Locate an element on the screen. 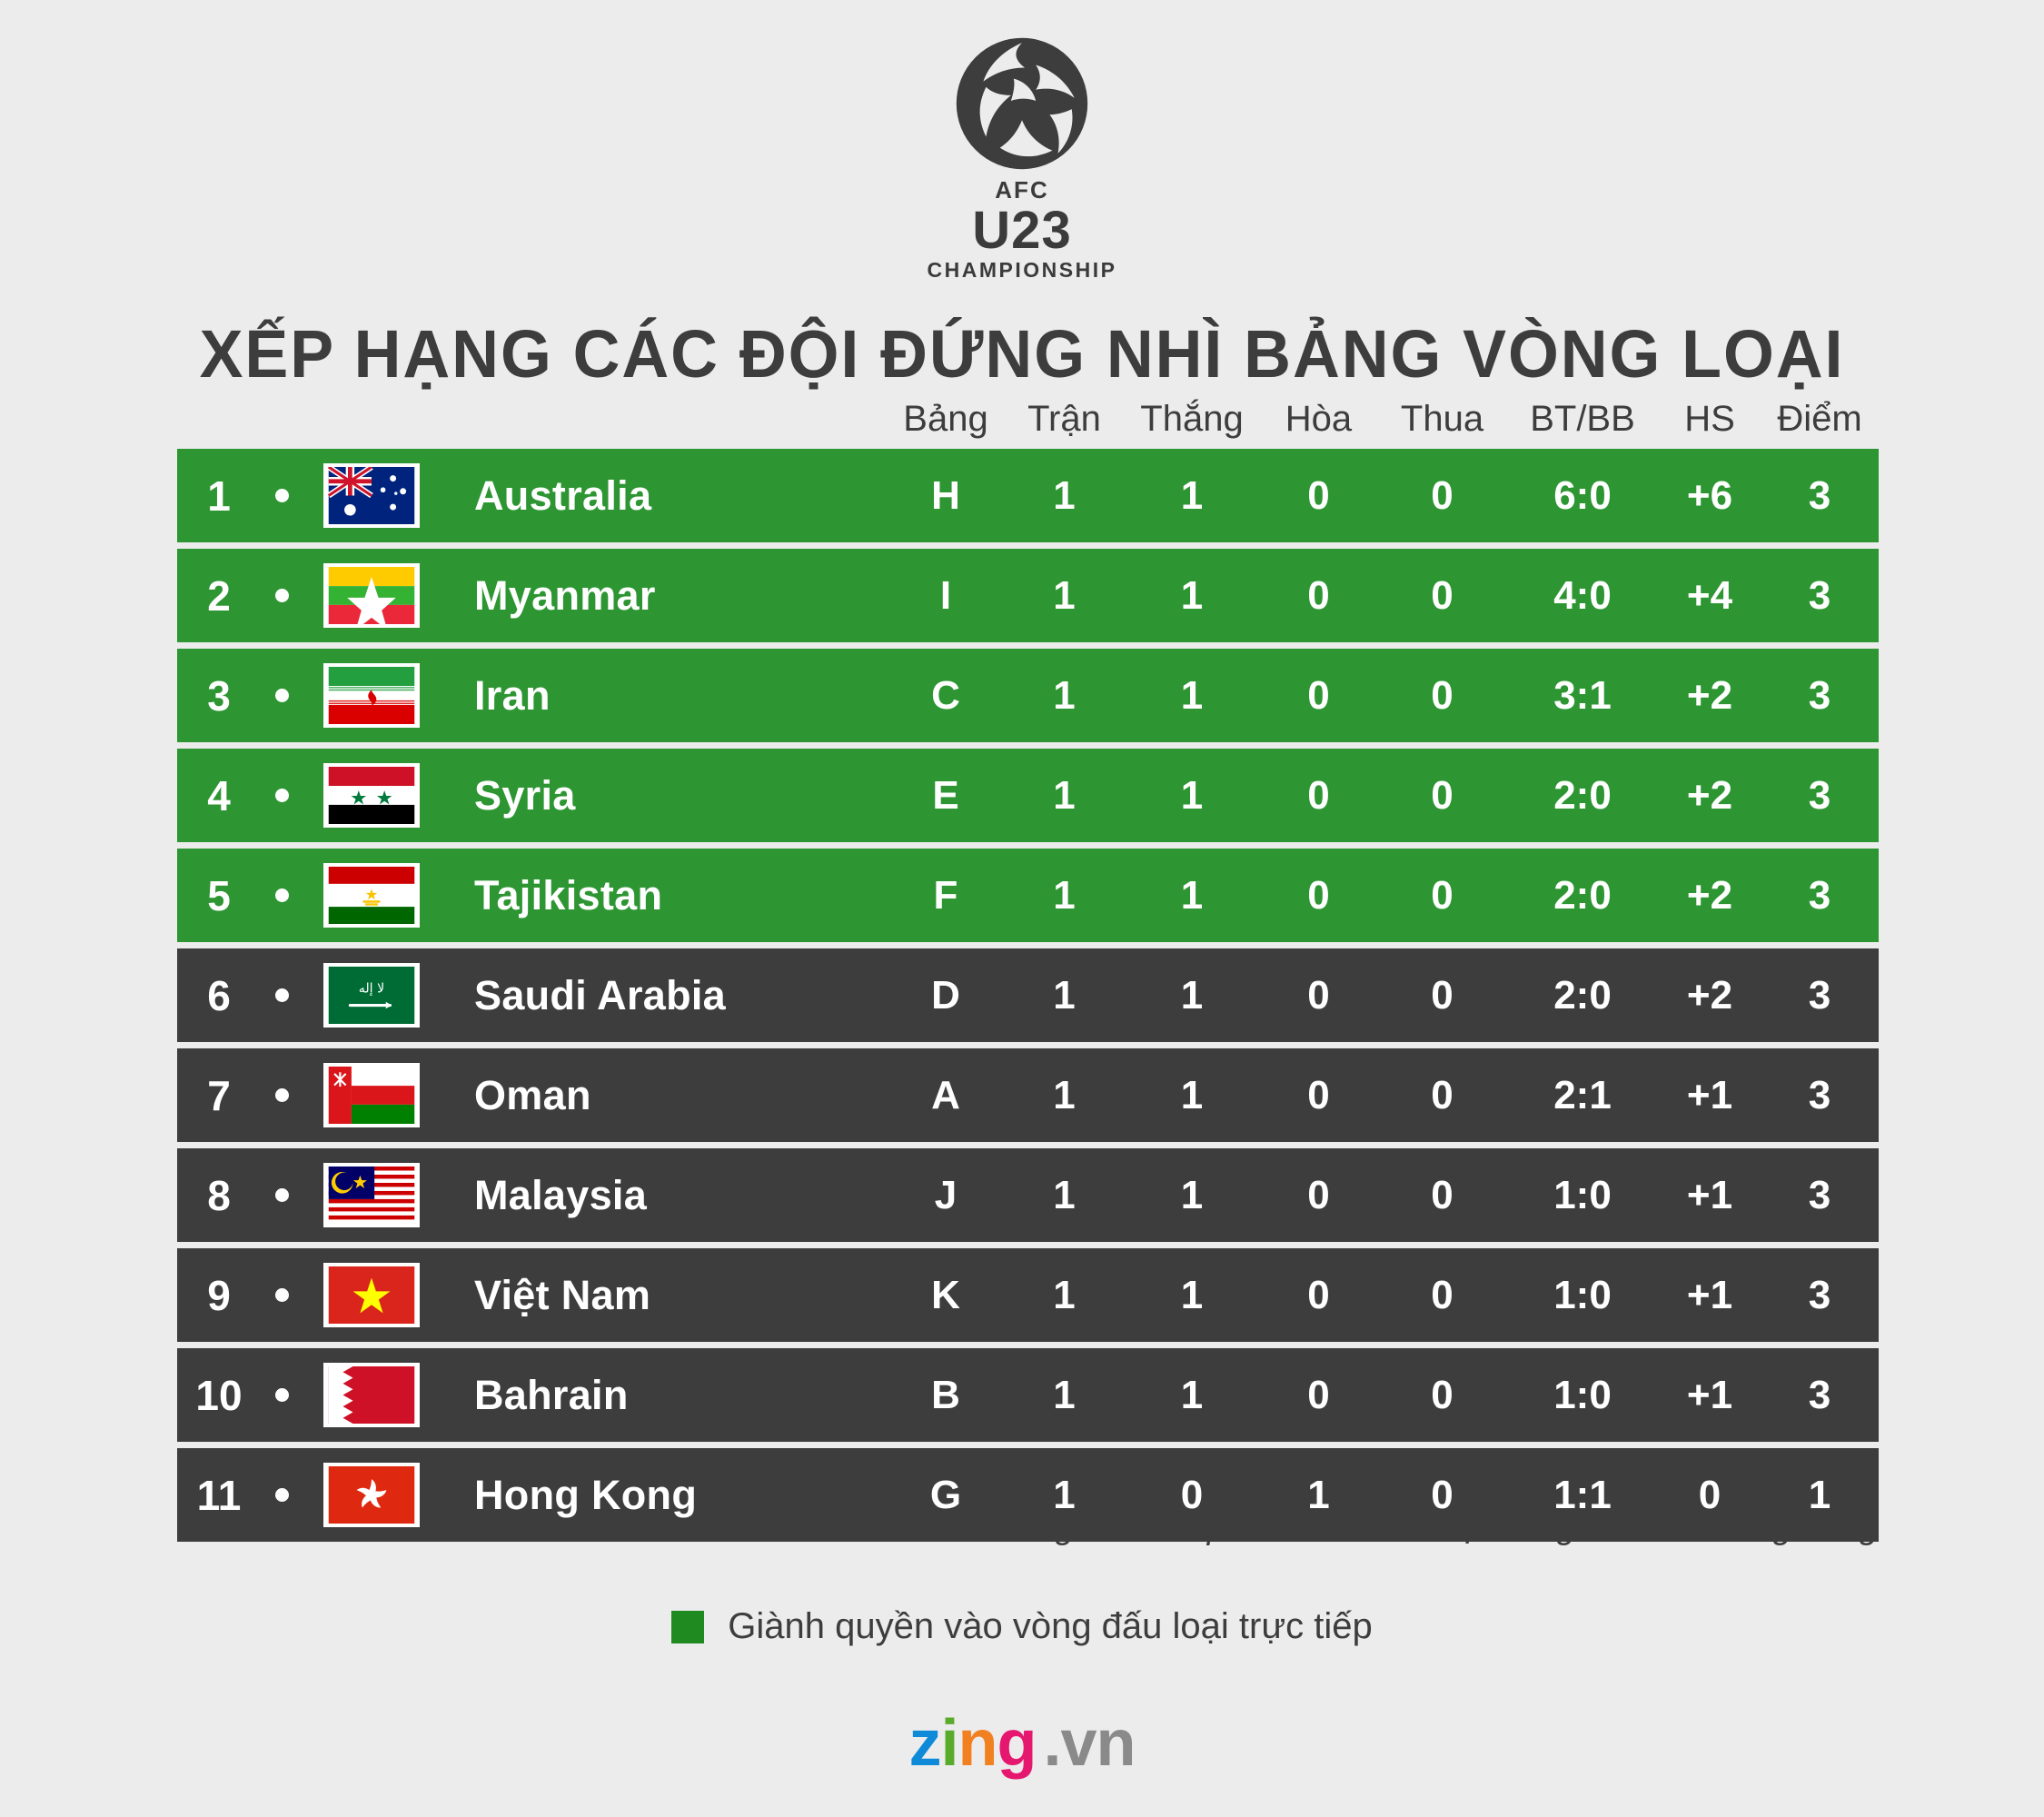 This screenshot has height=1817, width=2044. table-row: 1 Australia H 1 1 0 0 6:0 +6 3 is located at coordinates (1028, 495).